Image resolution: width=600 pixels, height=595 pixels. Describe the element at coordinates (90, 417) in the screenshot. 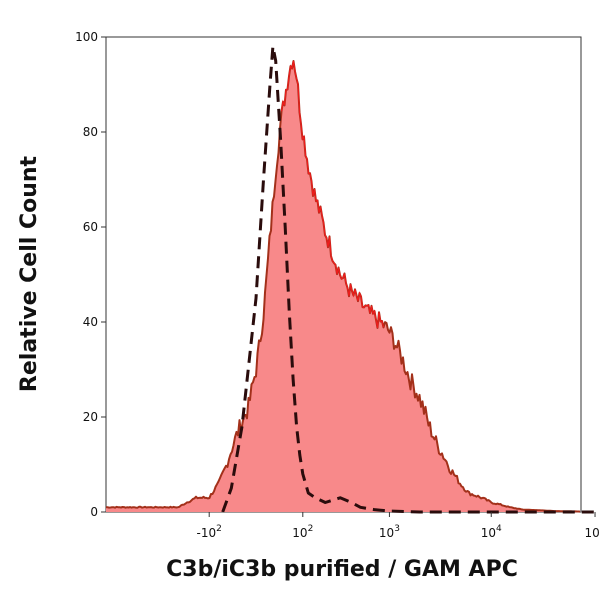

I see `y-tick-label: 20` at that location.